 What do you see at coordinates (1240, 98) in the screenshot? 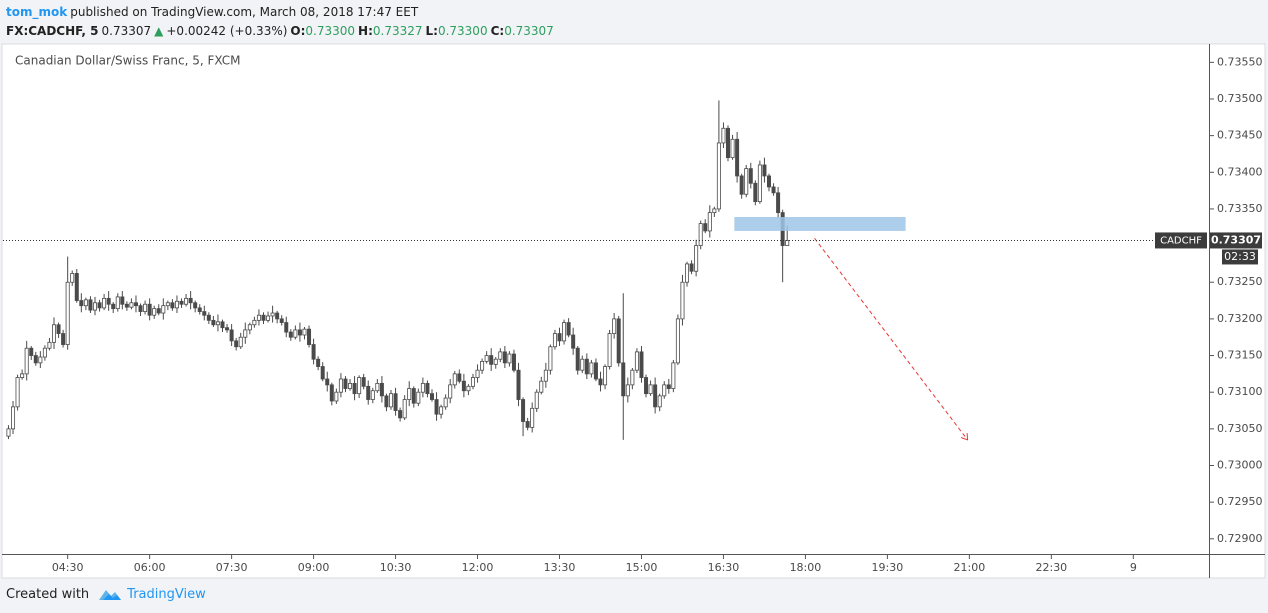
I see `y-tick-label: 0.73500` at bounding box center [1240, 98].